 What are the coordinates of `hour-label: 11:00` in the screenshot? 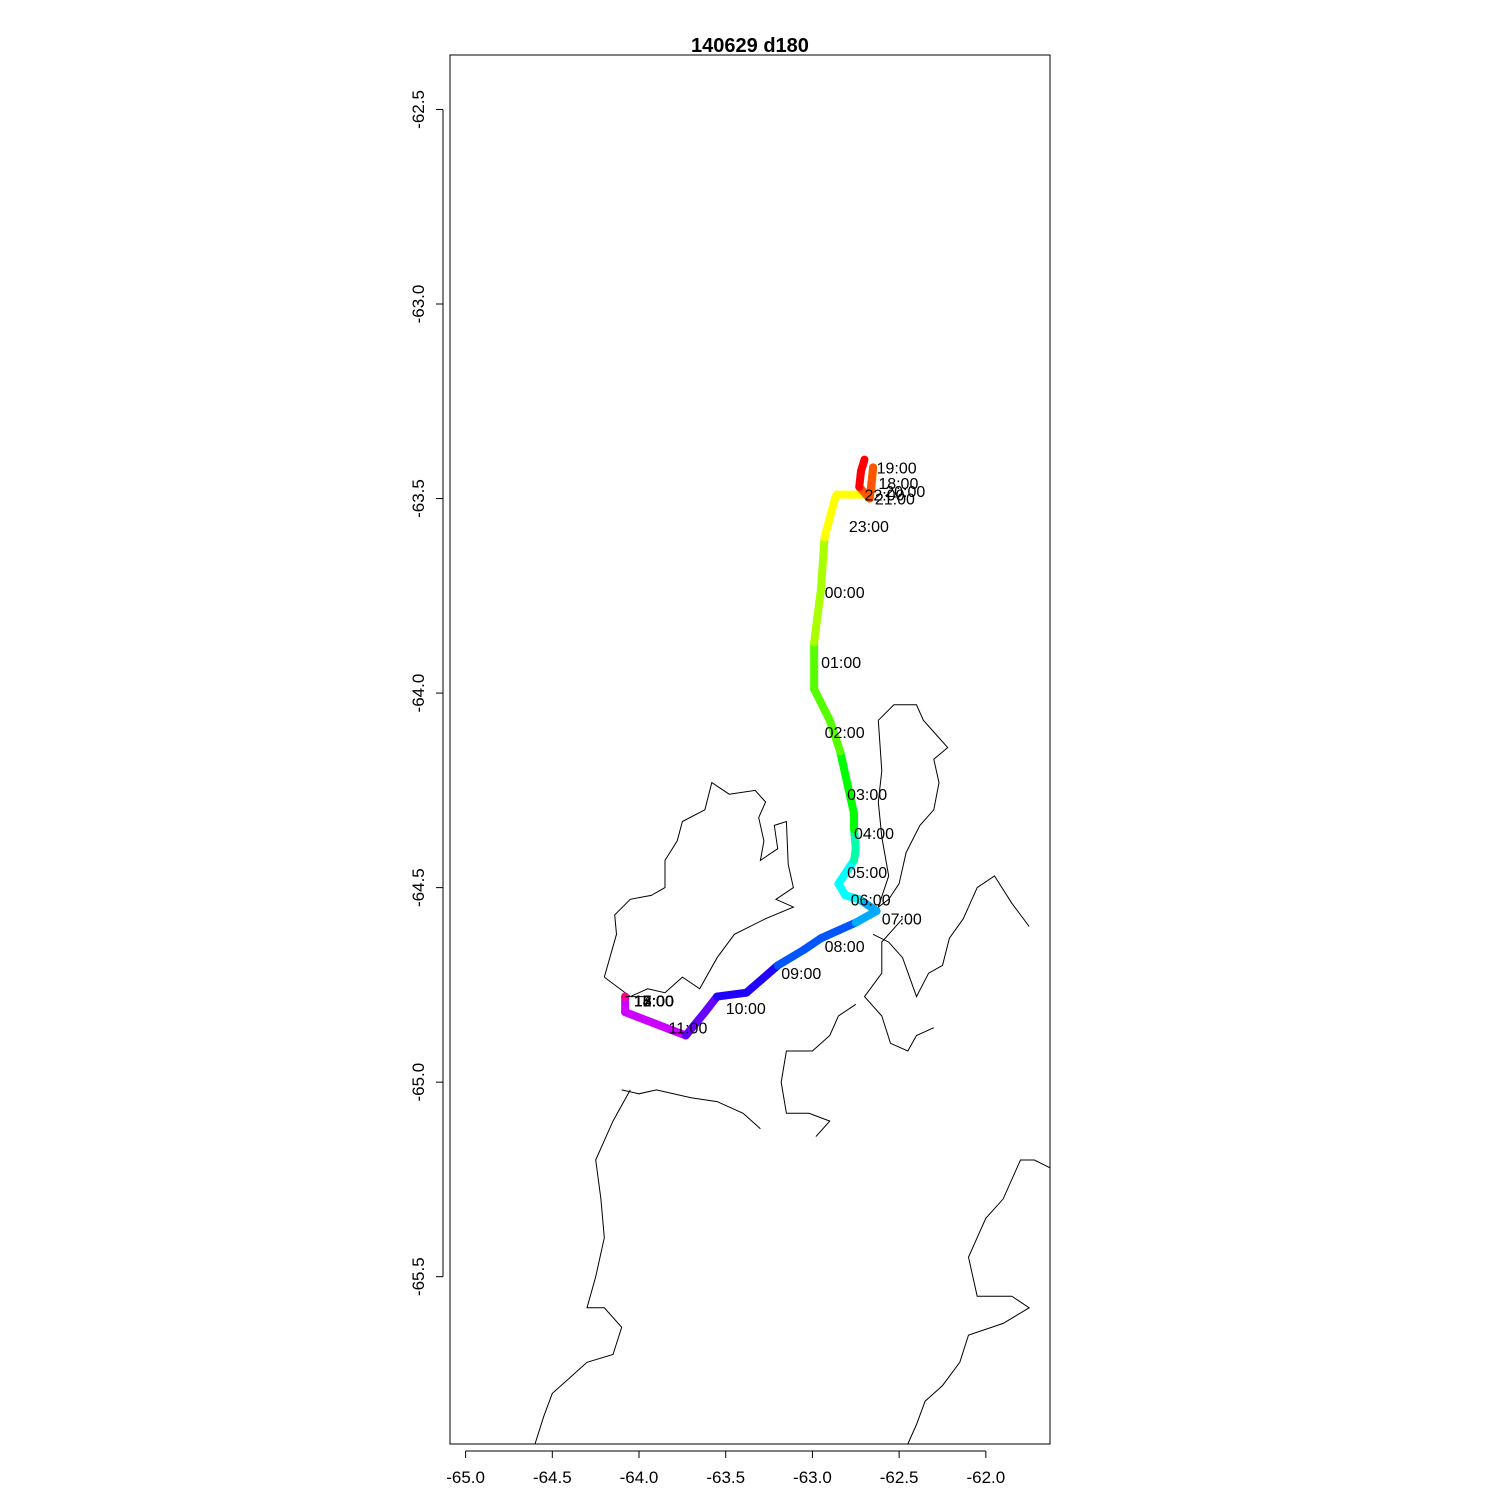 It's located at (687, 1029).